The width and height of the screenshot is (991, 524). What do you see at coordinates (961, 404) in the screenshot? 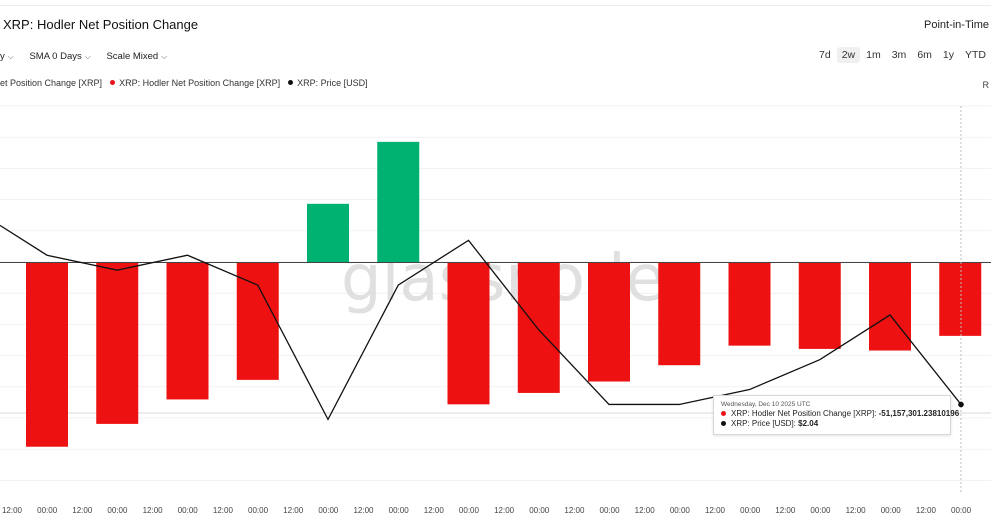
I see `price-hover-marker` at bounding box center [961, 404].